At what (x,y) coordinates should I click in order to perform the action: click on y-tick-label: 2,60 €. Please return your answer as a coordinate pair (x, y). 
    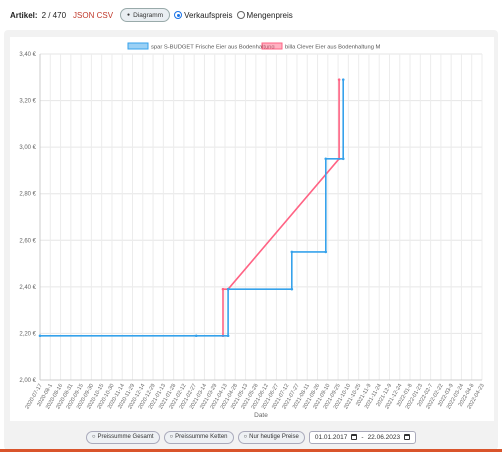
    Looking at the image, I should click on (27, 241).